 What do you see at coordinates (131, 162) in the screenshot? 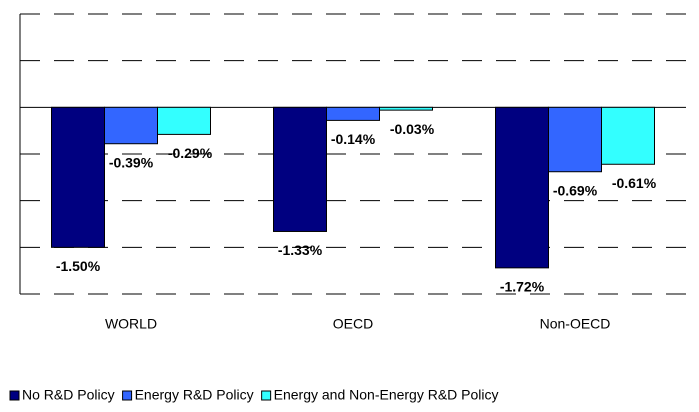
I see `value-label: -0.39%` at bounding box center [131, 162].